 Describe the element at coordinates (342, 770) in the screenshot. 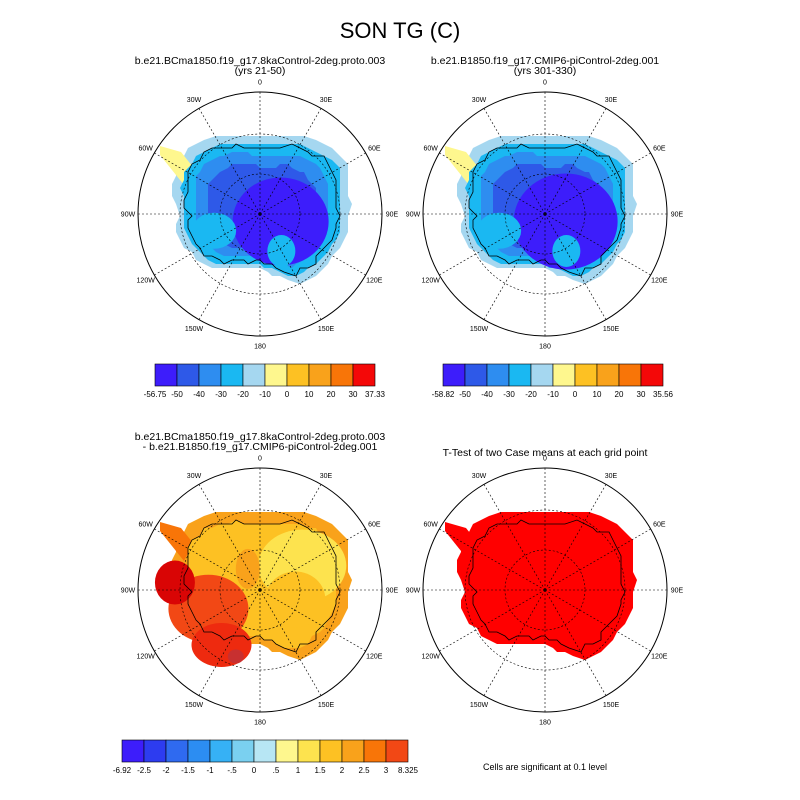

I see `colorbar-label: 2` at that location.